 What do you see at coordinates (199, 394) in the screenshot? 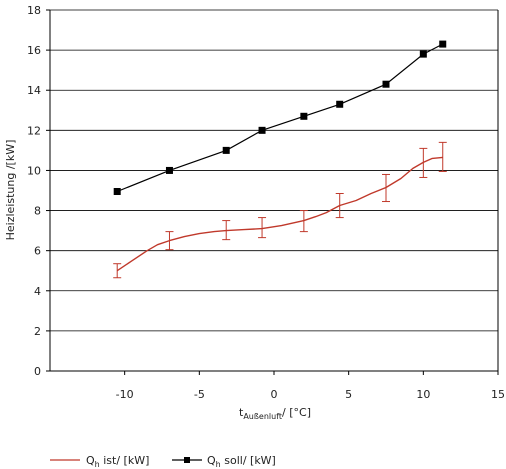
I see `x-tick-label--5: -5` at bounding box center [199, 394].